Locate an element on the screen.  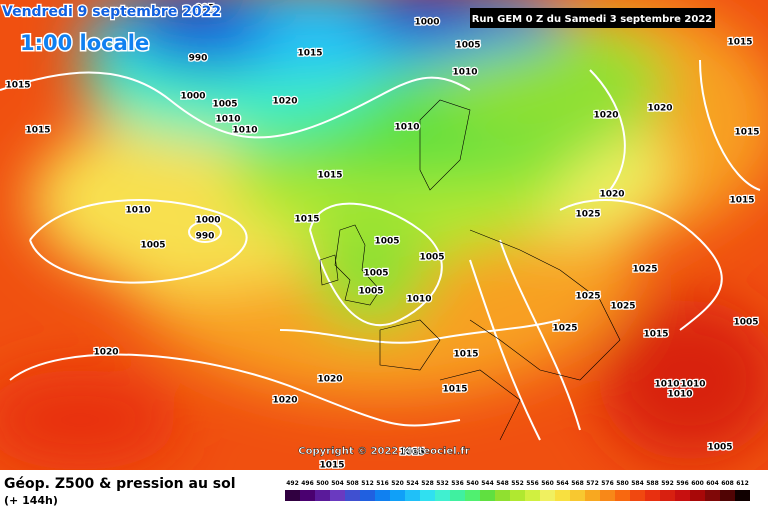
colorbar-label: 508 is located at coordinates (352, 483).